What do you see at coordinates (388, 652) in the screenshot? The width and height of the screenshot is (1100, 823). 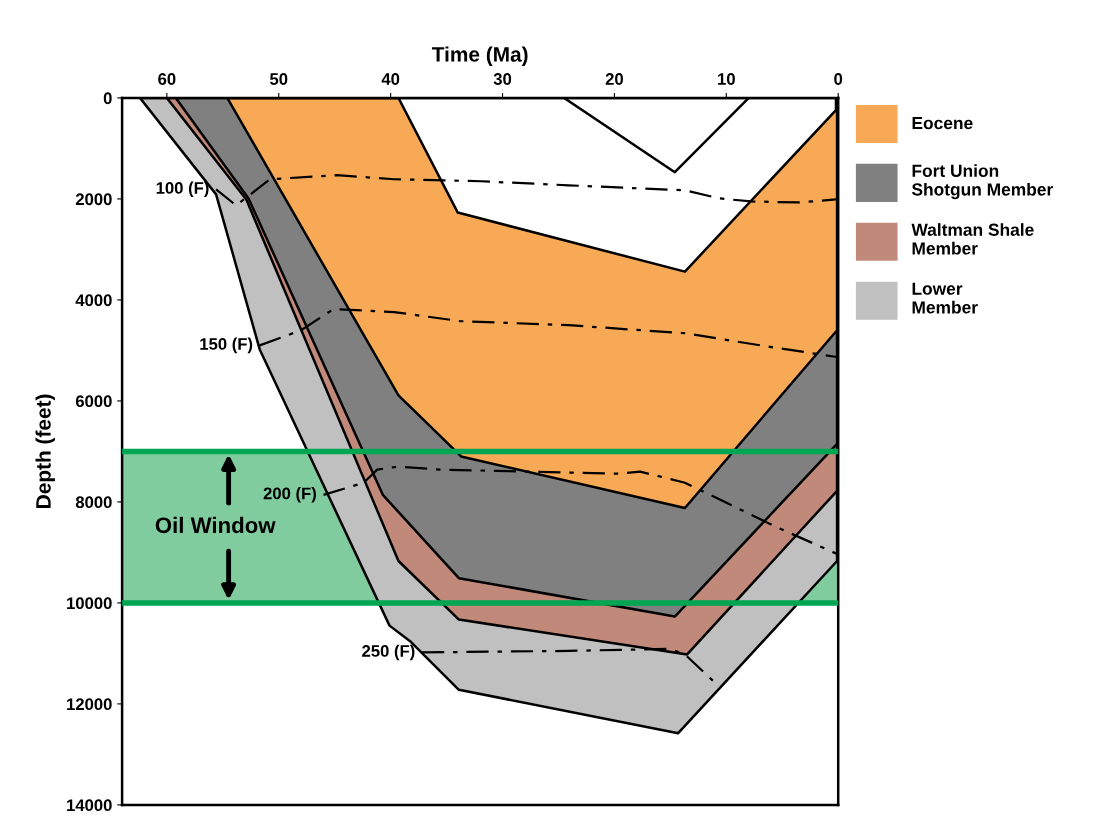 I see `series-label: 250 (F)` at bounding box center [388, 652].